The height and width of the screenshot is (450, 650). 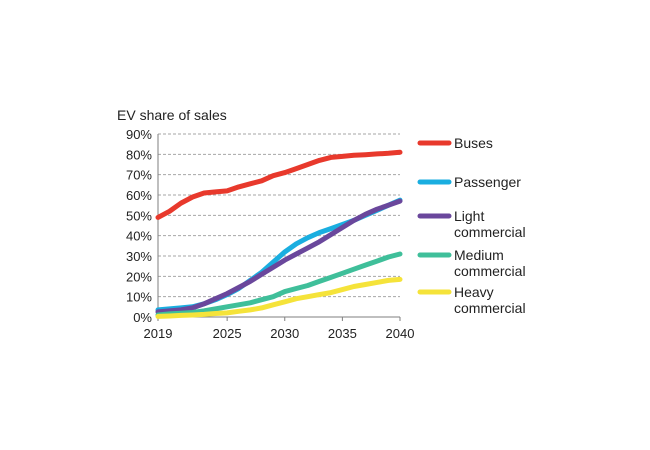 I want to click on legend-item-buses: Buses, so click(x=455, y=143).